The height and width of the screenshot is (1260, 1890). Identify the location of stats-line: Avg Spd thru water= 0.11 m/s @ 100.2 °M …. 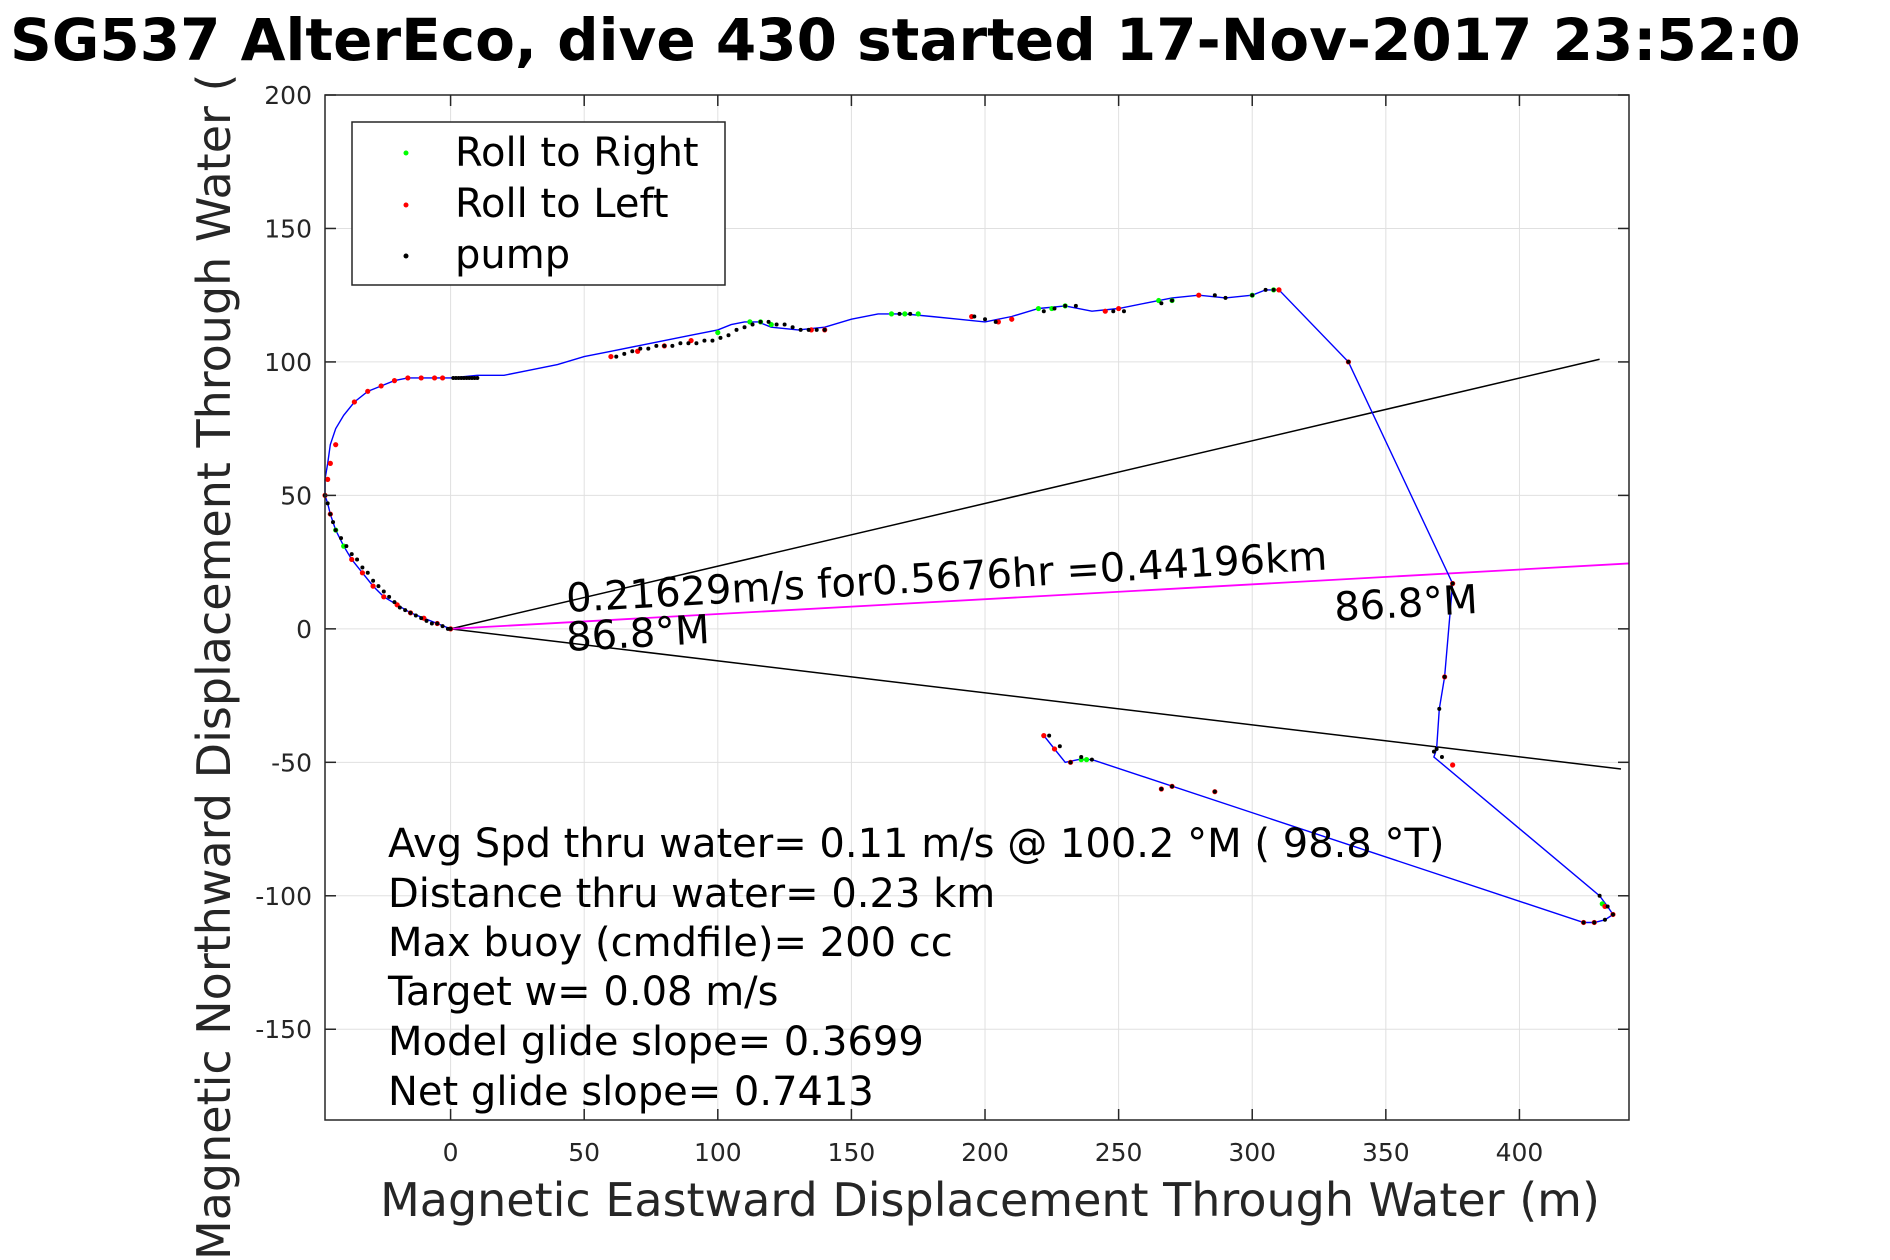
(916, 844).